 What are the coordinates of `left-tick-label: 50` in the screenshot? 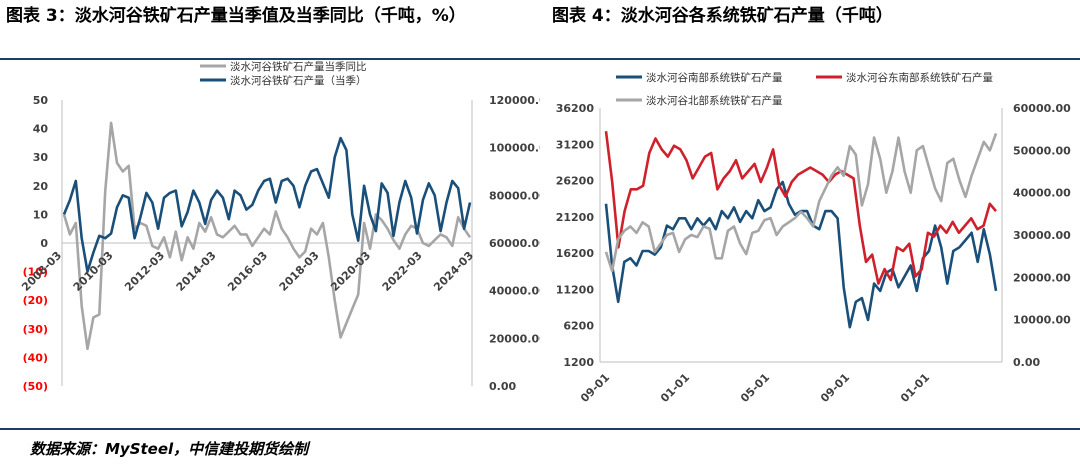 It's located at (41, 100).